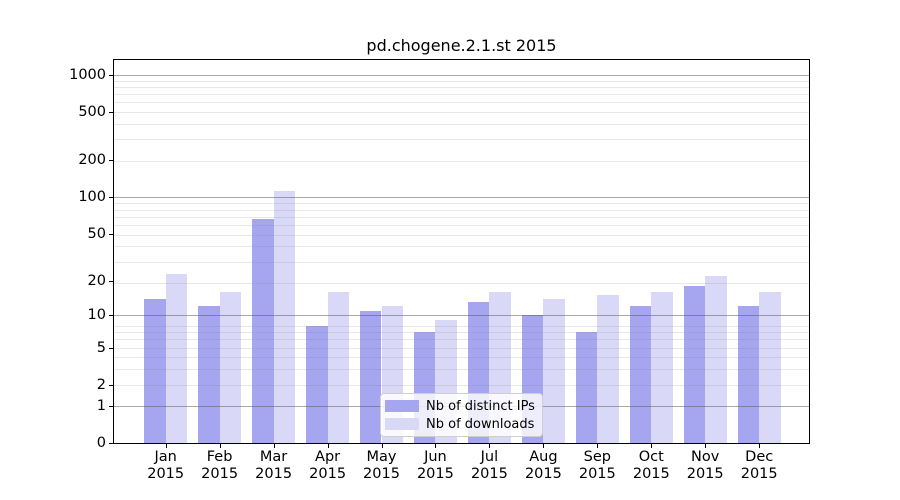 This screenshot has width=900, height=500. Describe the element at coordinates (461, 415) in the screenshot. I see `legend: Nb of distinct IPs Nb of downloads` at that location.